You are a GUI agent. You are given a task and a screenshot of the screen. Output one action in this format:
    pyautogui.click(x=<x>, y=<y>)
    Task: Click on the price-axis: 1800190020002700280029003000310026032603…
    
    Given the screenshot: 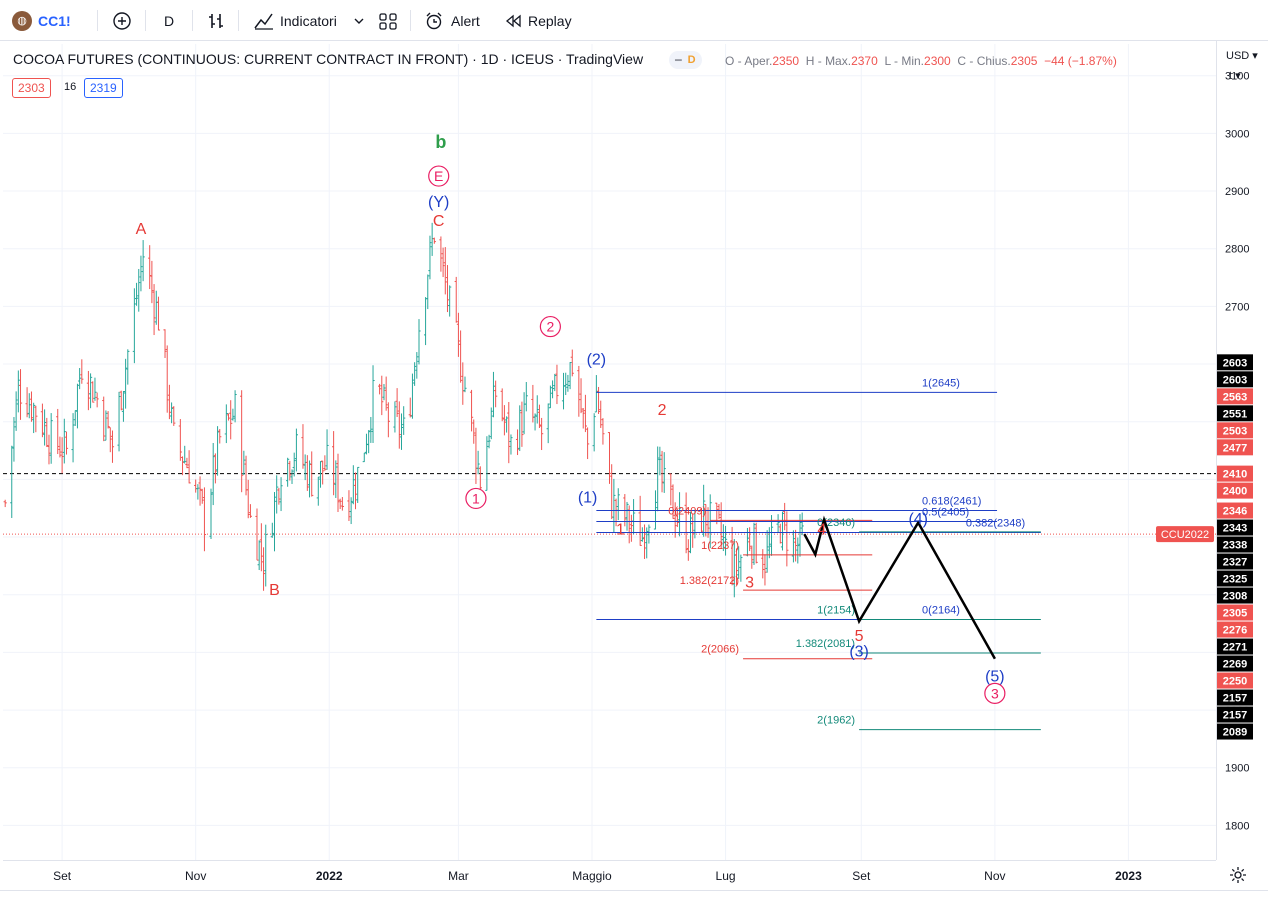 What is the action you would take?
    pyautogui.click(x=1242, y=450)
    